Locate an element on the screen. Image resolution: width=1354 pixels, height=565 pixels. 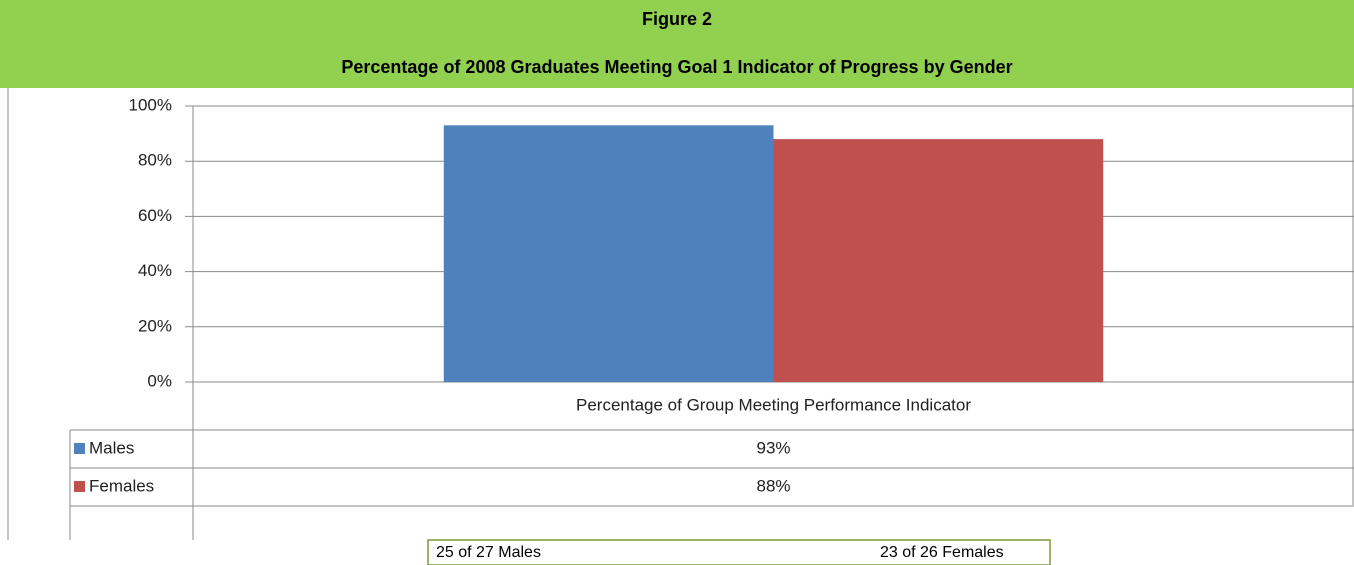
y-tick-label: 0% is located at coordinates (159, 380).